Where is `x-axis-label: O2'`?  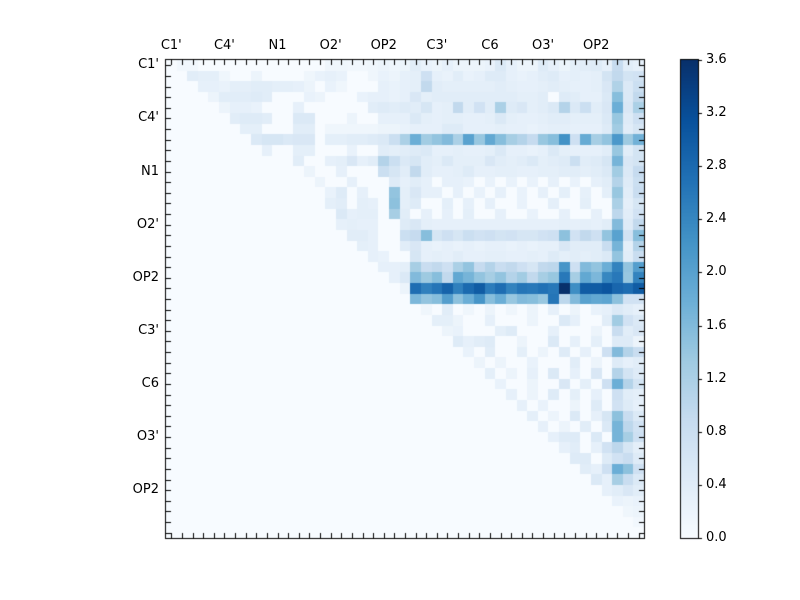 x-axis-label: O2' is located at coordinates (330, 45).